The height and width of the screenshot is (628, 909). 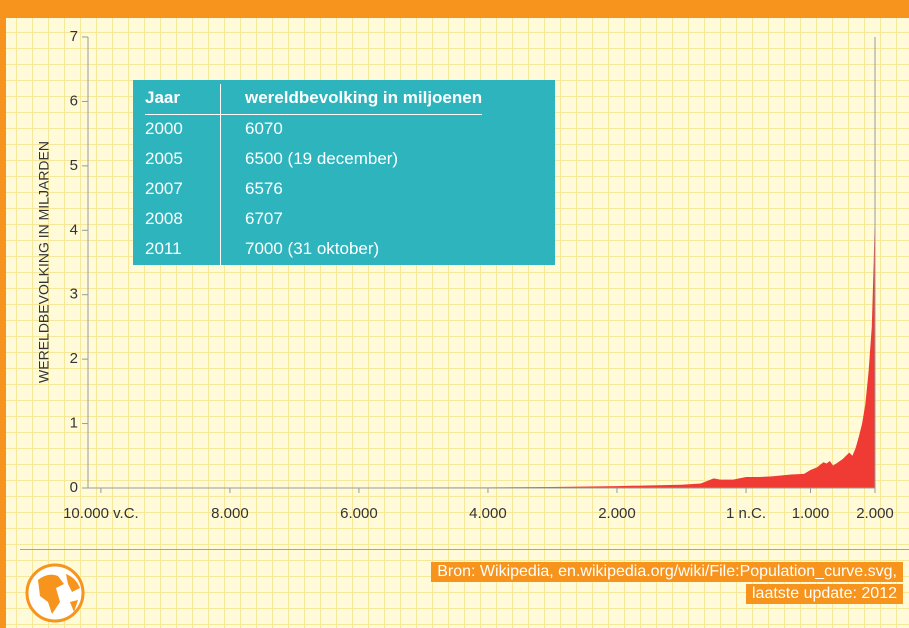 I want to click on y-tick-label: 5, so click(x=74, y=165).